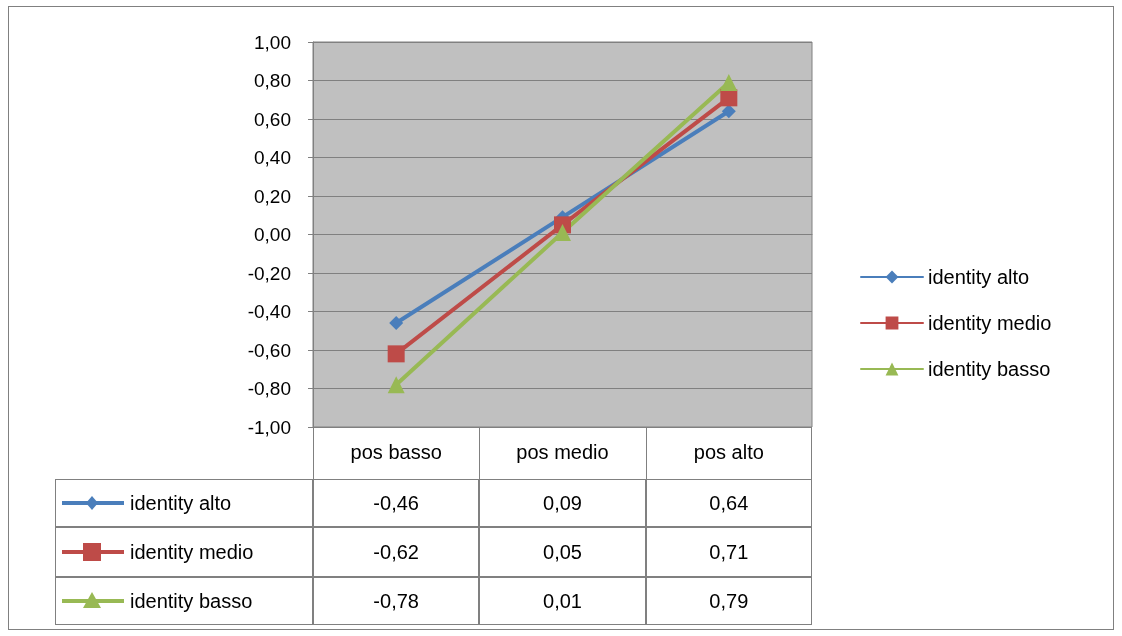 This screenshot has width=1122, height=636. I want to click on x-tick-label: pos alto, so click(728, 452).